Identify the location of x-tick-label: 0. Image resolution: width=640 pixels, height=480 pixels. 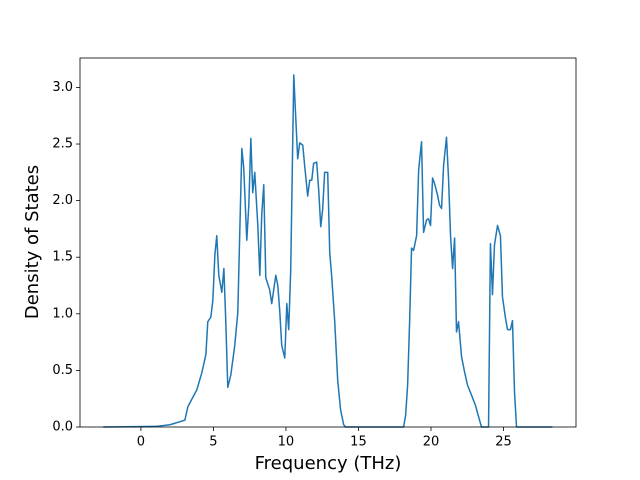
(141, 442).